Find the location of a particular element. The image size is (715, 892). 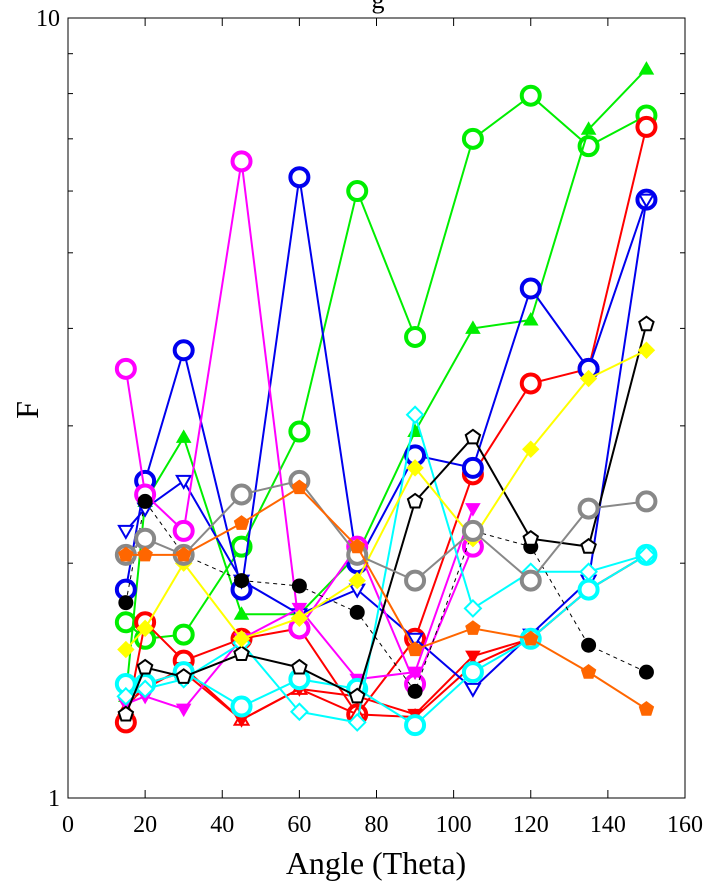

x-tick-label: 40 is located at coordinates (222, 825).